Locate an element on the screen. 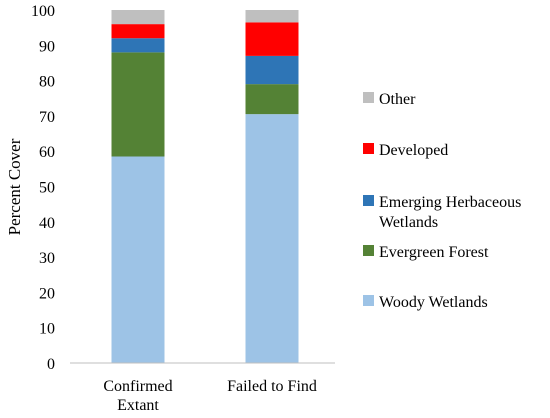  x-tick-label: Failed to Find is located at coordinates (272, 386).